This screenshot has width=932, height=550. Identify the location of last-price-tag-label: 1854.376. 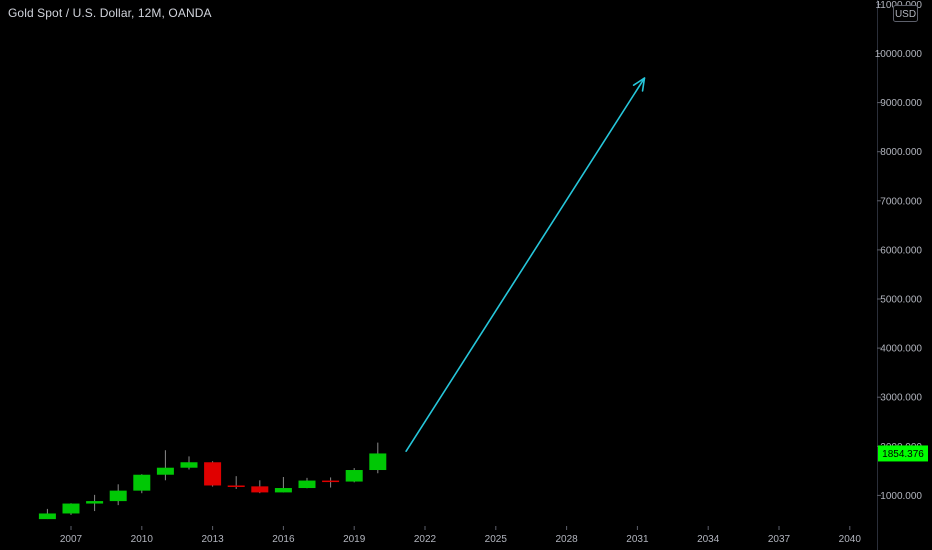
(903, 454).